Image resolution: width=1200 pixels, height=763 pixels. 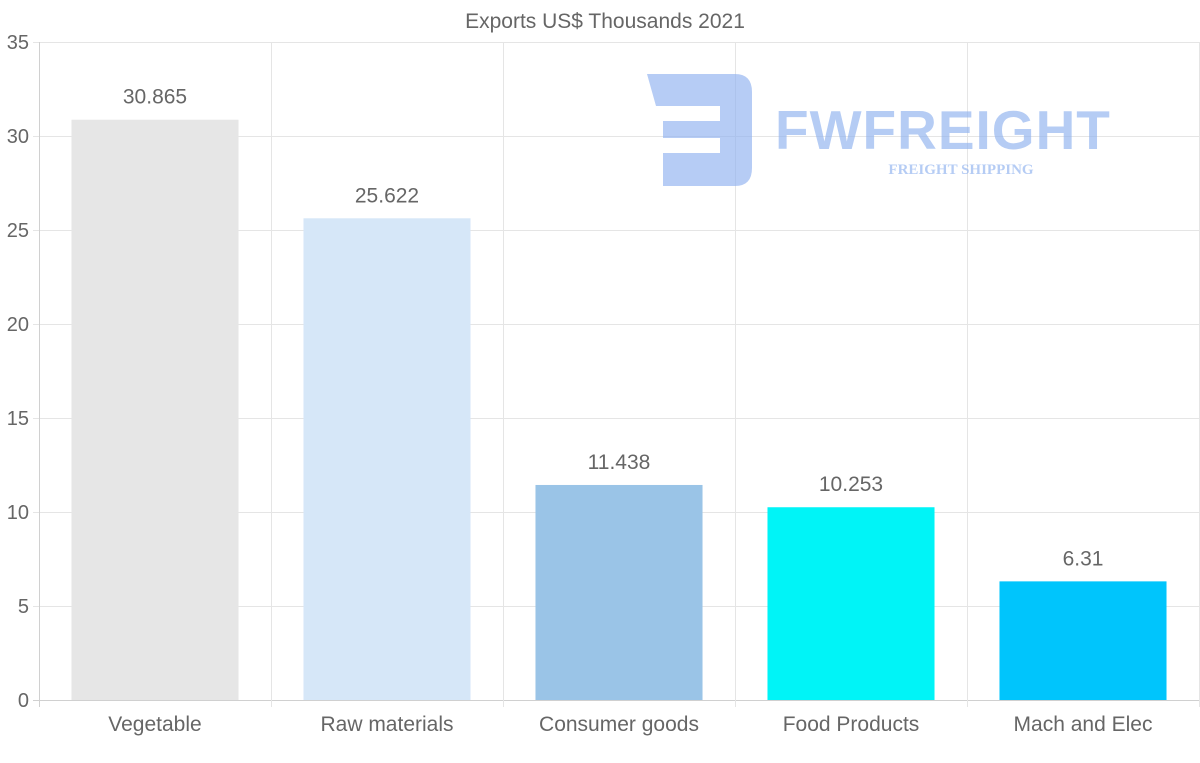 What do you see at coordinates (851, 724) in the screenshot?
I see `x-category-label: Food Products` at bounding box center [851, 724].